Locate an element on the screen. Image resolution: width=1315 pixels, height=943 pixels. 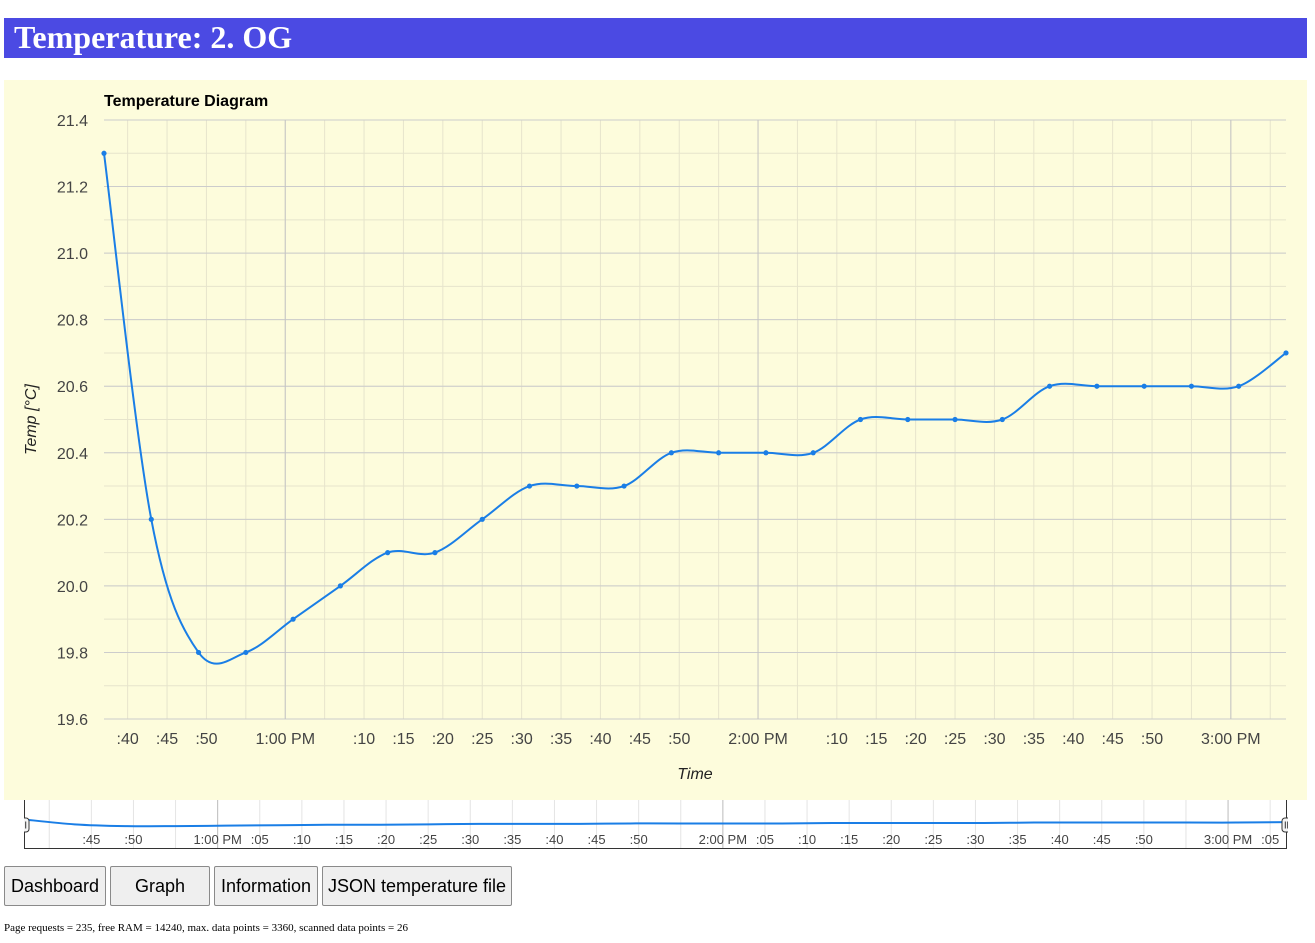
x-tick-label: 1:00 PM is located at coordinates (285, 739).